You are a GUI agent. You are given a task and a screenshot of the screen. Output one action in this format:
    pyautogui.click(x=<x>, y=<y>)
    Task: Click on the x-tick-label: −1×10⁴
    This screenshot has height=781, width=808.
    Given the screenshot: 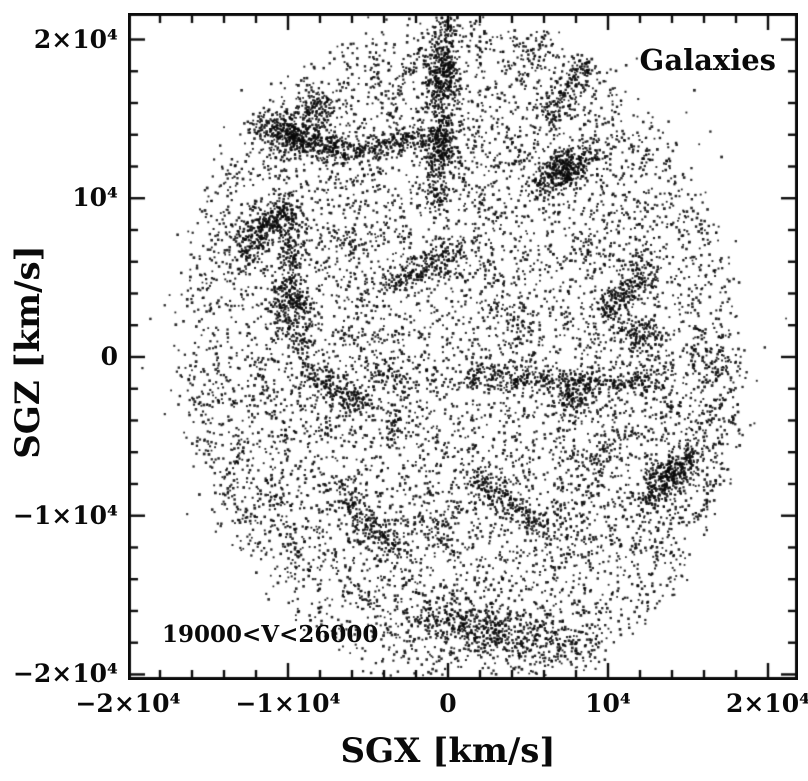 What is the action you would take?
    pyautogui.click(x=288, y=703)
    